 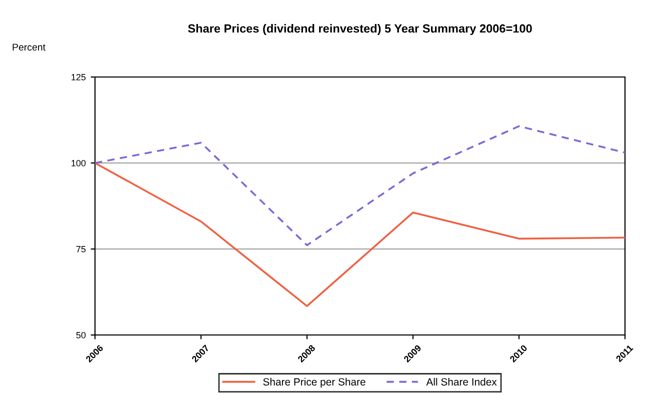 I want to click on y-tick-label: 50, so click(x=81, y=335).